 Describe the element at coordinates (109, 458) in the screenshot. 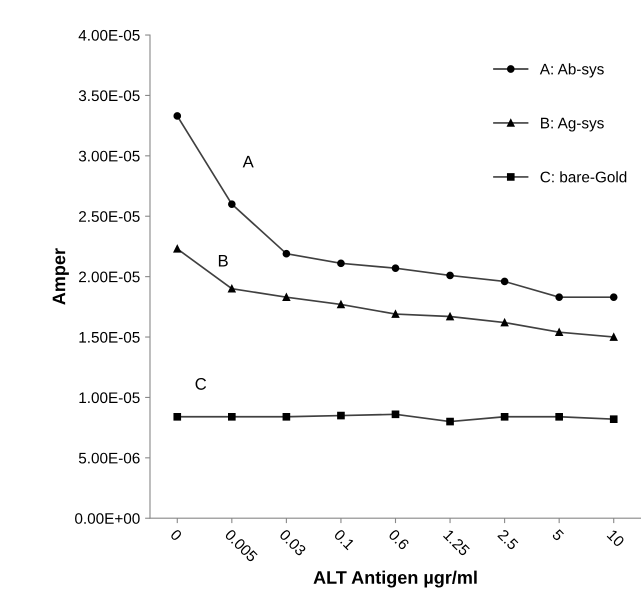

I see `y-tick-label: 5.00E-06` at that location.